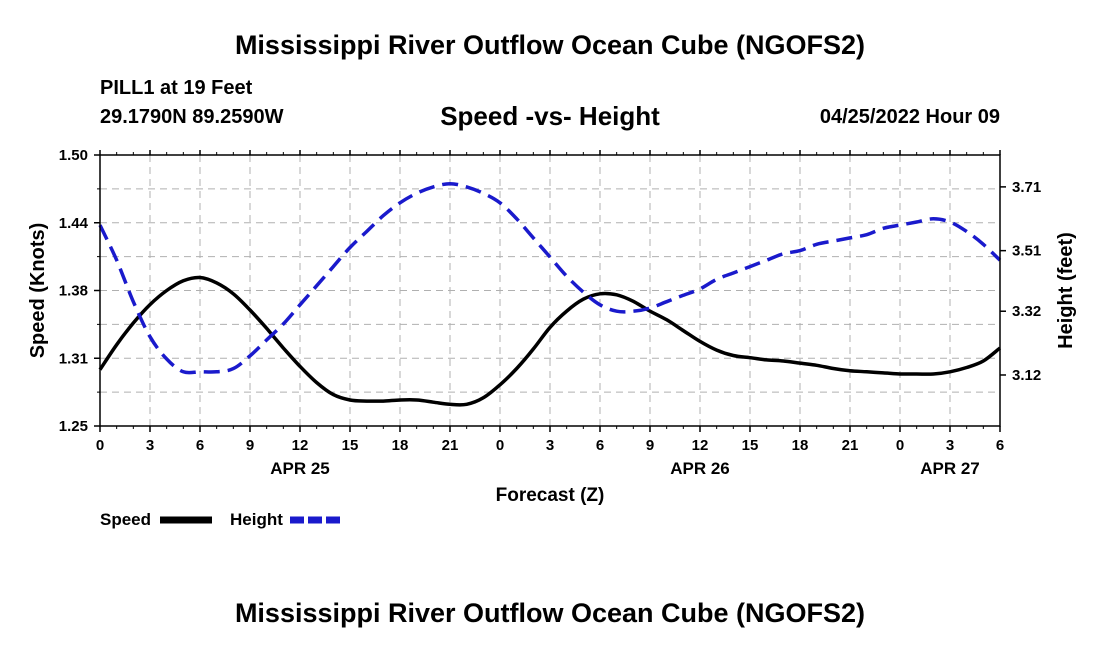  What do you see at coordinates (176, 88) in the screenshot?
I see `station-label: PILL1 at 19 Feet` at bounding box center [176, 88].